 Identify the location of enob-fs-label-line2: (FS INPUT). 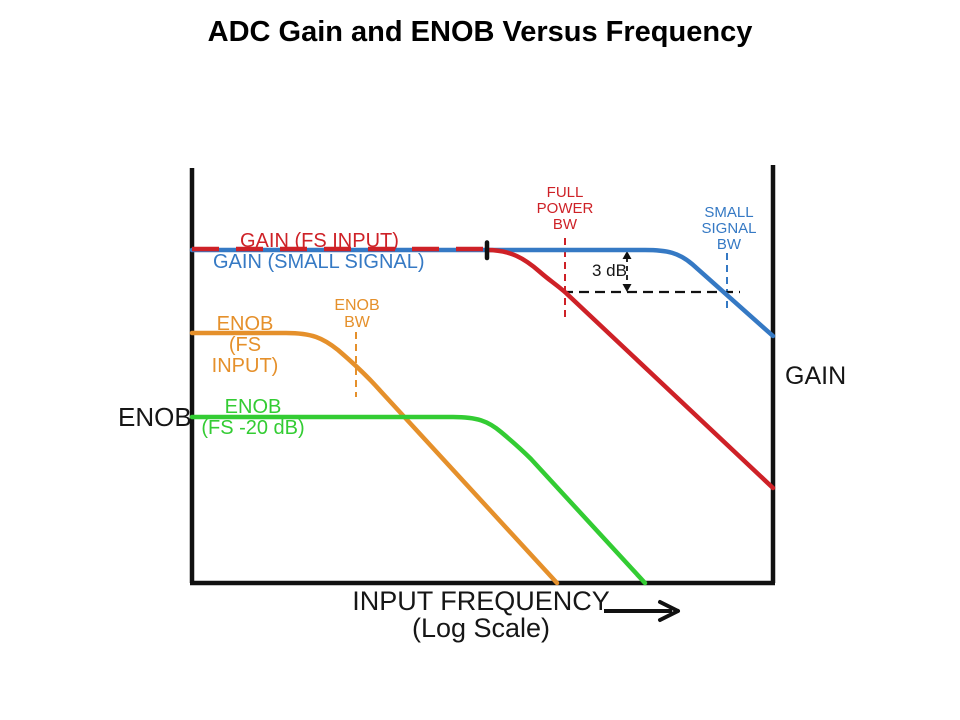
(245, 356).